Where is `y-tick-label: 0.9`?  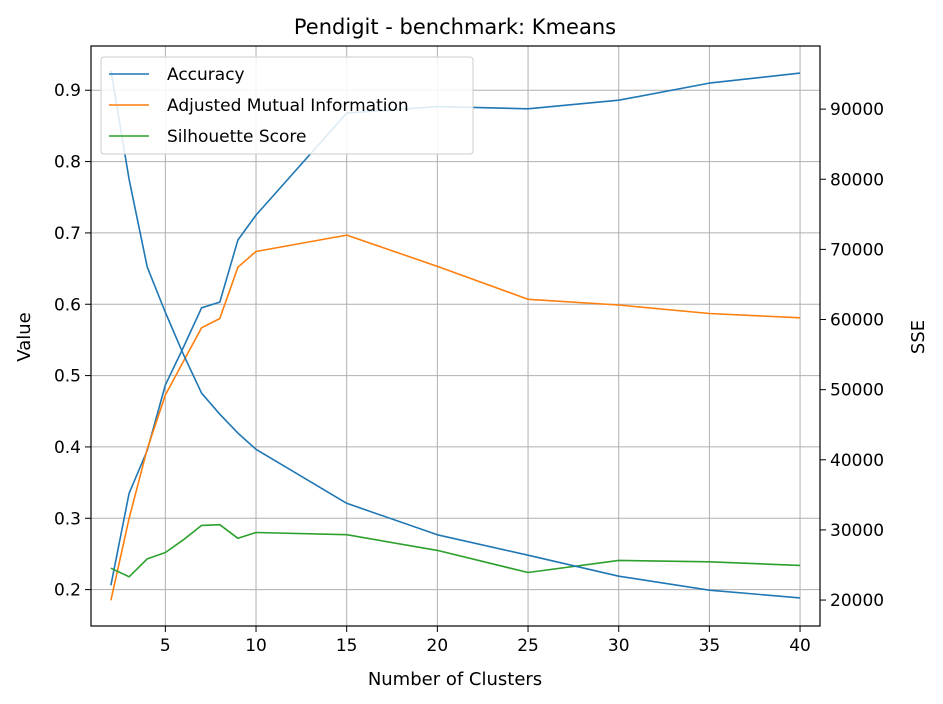 y-tick-label: 0.9 is located at coordinates (67, 91).